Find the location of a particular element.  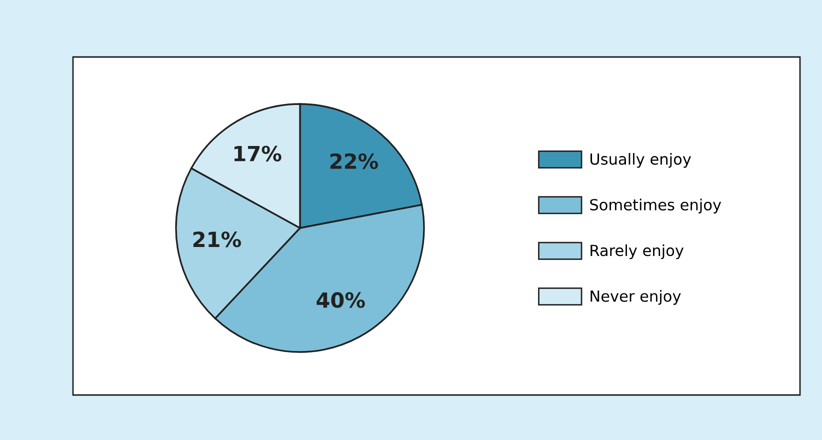

data-label: 21% is located at coordinates (217, 239).